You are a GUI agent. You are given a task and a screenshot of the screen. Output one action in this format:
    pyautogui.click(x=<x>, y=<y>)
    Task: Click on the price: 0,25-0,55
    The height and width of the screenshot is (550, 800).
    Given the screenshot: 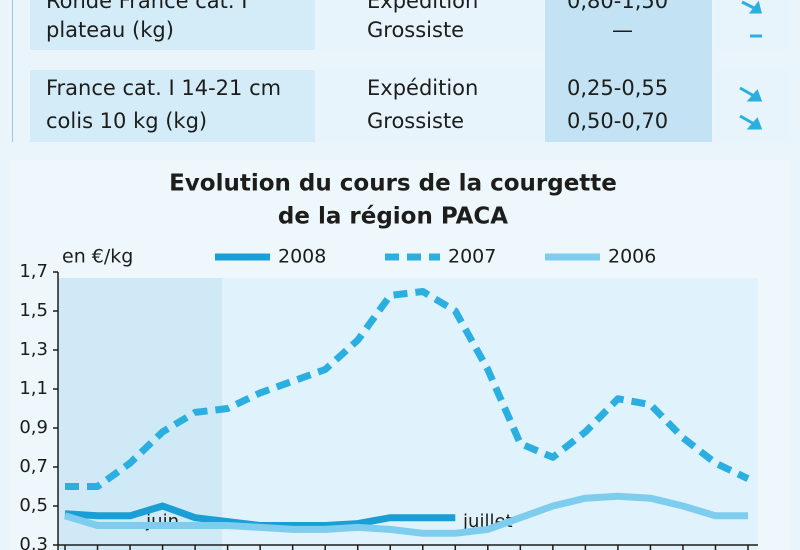 What is the action you would take?
    pyautogui.click(x=618, y=88)
    